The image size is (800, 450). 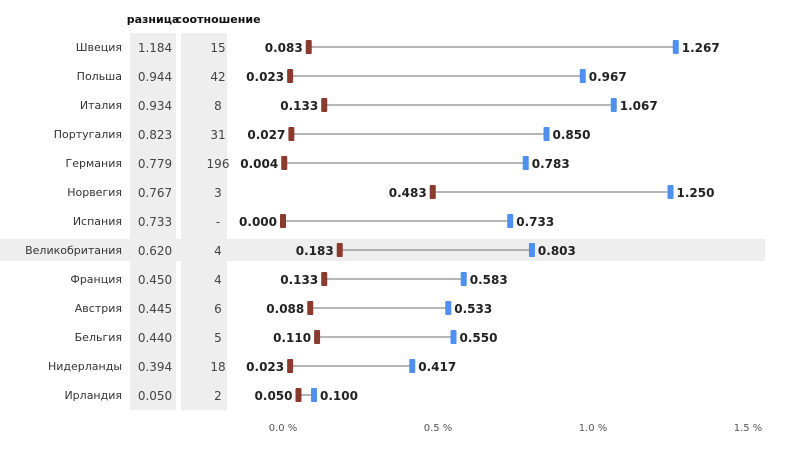 I want to click on country-label: Португалия, so click(x=88, y=134).